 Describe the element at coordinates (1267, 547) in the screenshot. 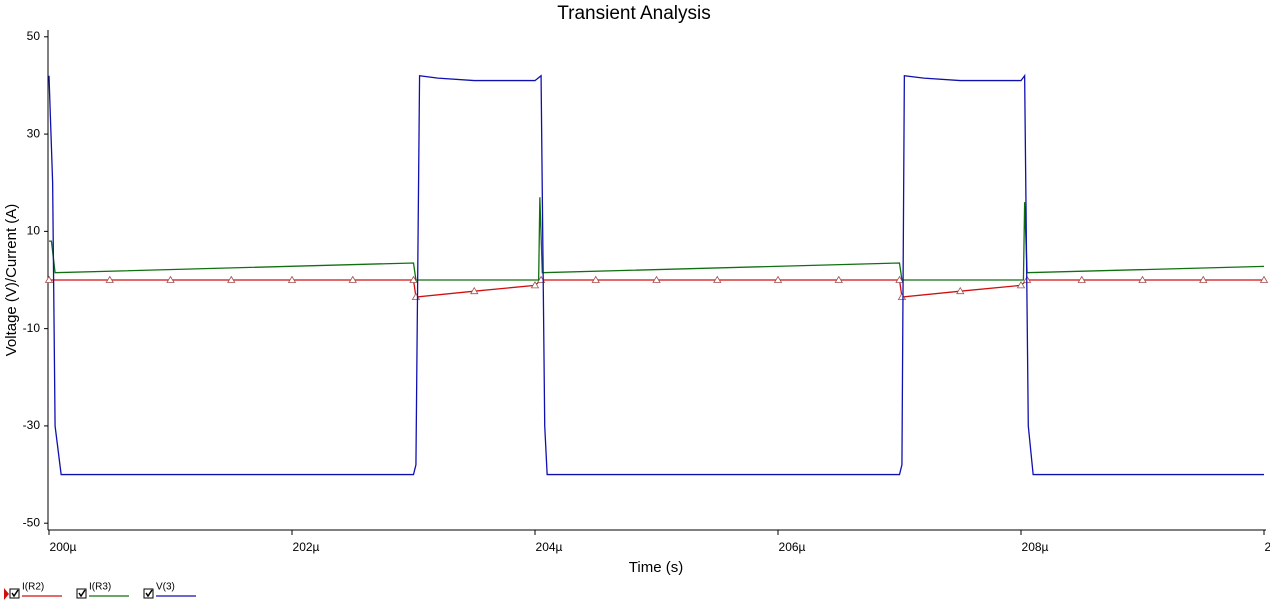

I see `x-tick-label: 210µ` at that location.